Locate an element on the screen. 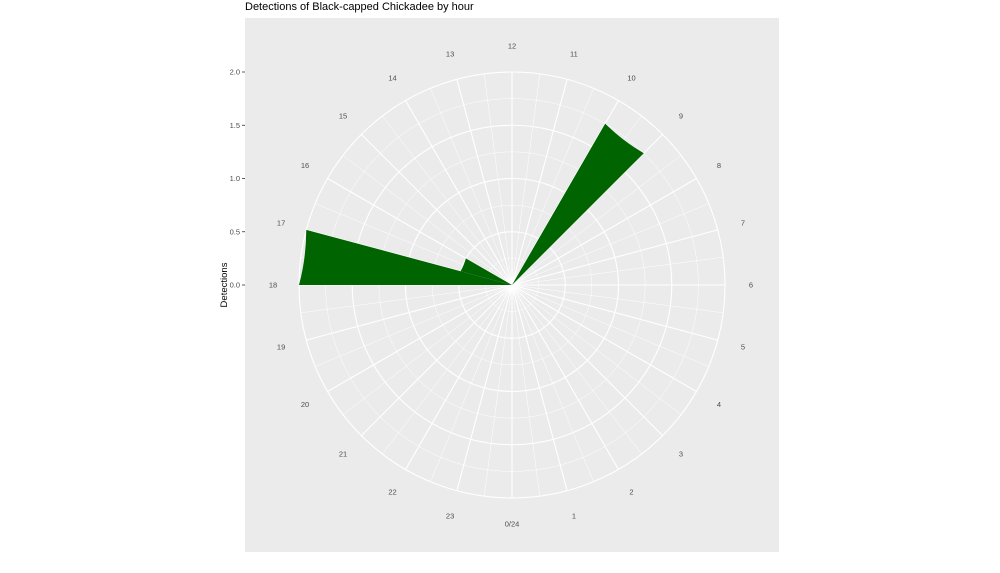 This screenshot has width=1000, height=573. hour-label: 17 is located at coordinates (281, 223).